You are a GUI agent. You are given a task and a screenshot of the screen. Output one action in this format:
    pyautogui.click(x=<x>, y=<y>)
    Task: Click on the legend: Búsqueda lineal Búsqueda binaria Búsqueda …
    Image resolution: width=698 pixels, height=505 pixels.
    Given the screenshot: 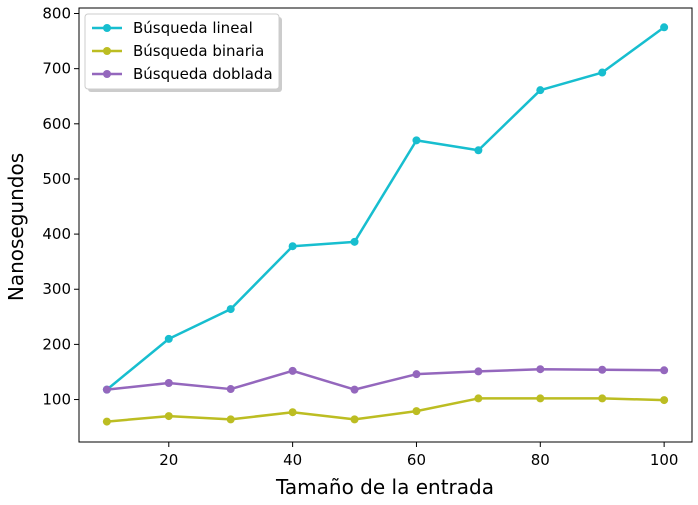 What is the action you would take?
    pyautogui.click(x=183, y=52)
    